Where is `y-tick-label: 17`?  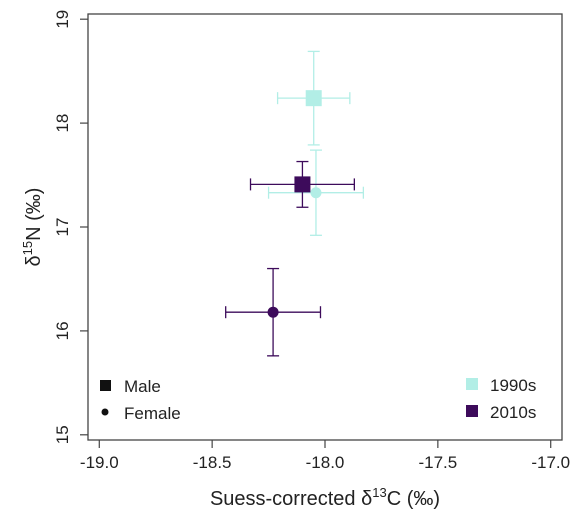 y-tick-label: 17 is located at coordinates (62, 227).